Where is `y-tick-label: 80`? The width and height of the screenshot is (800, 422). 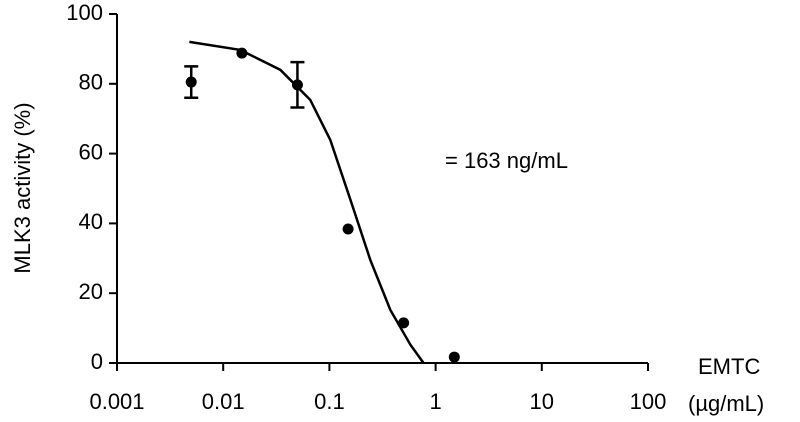
y-tick-label: 80 is located at coordinates (91, 82).